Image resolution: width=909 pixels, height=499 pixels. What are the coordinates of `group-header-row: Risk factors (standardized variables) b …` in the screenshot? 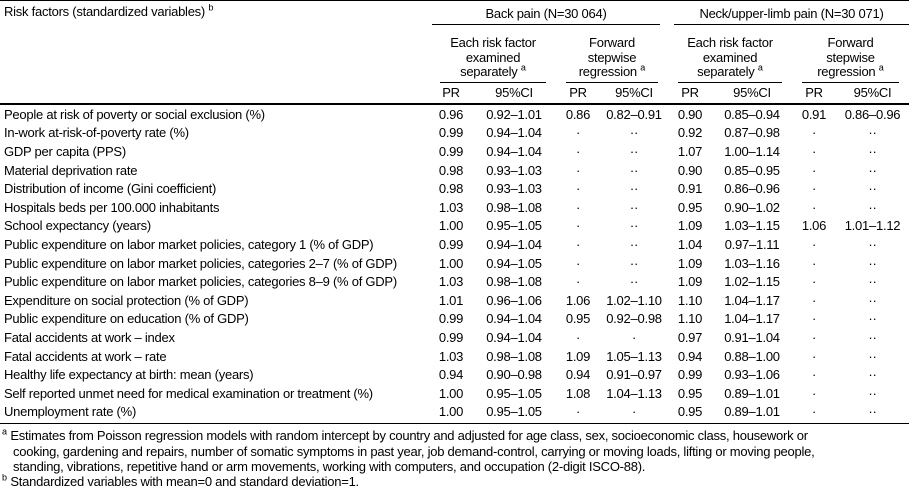 It's located at (454, 13).